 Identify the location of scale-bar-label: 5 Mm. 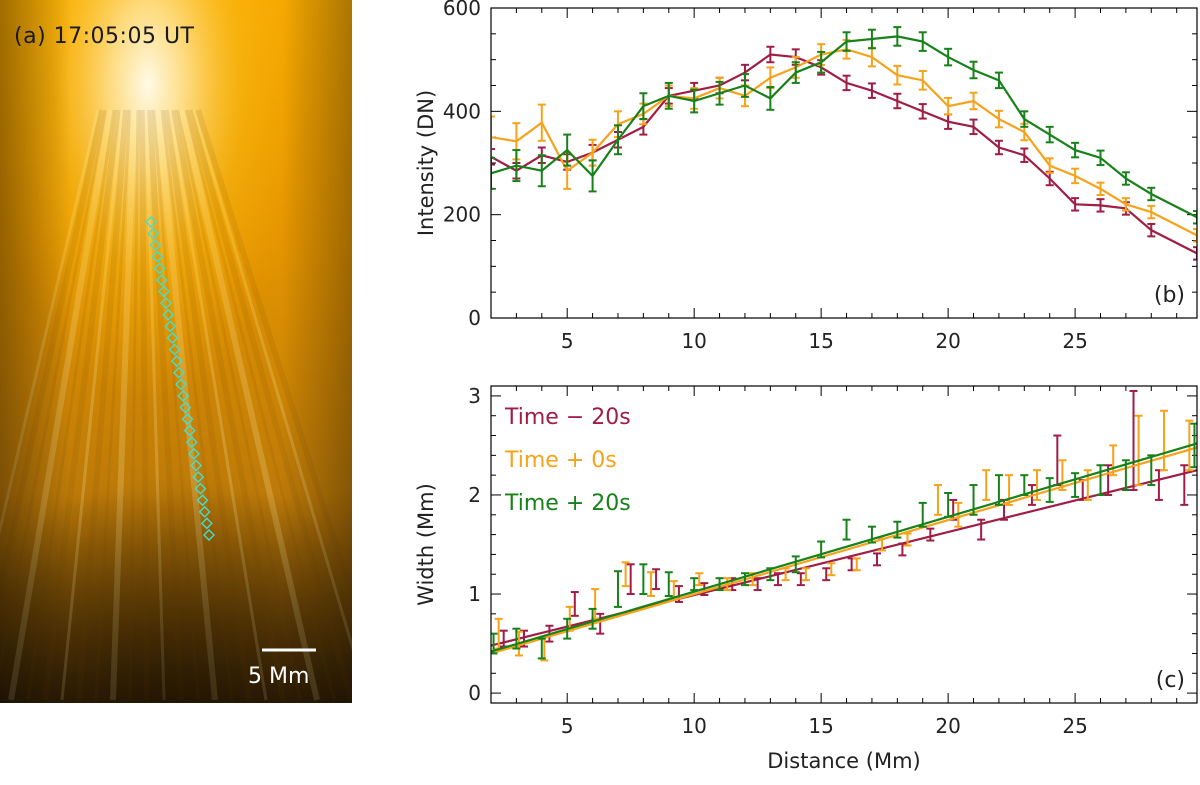
(279, 676).